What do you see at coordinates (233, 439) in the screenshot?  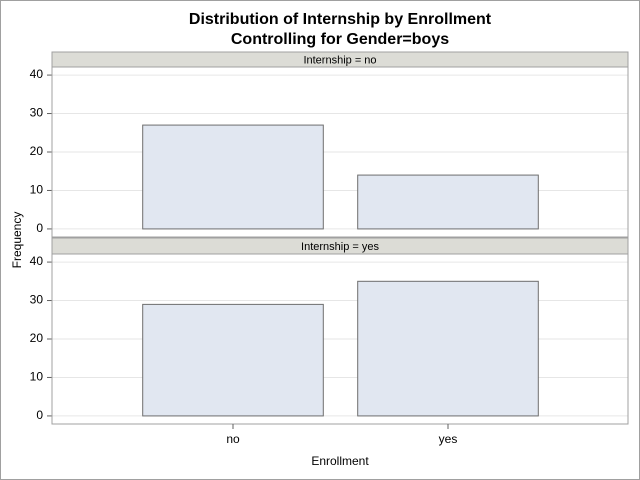 I see `x-tick-label: no` at bounding box center [233, 439].